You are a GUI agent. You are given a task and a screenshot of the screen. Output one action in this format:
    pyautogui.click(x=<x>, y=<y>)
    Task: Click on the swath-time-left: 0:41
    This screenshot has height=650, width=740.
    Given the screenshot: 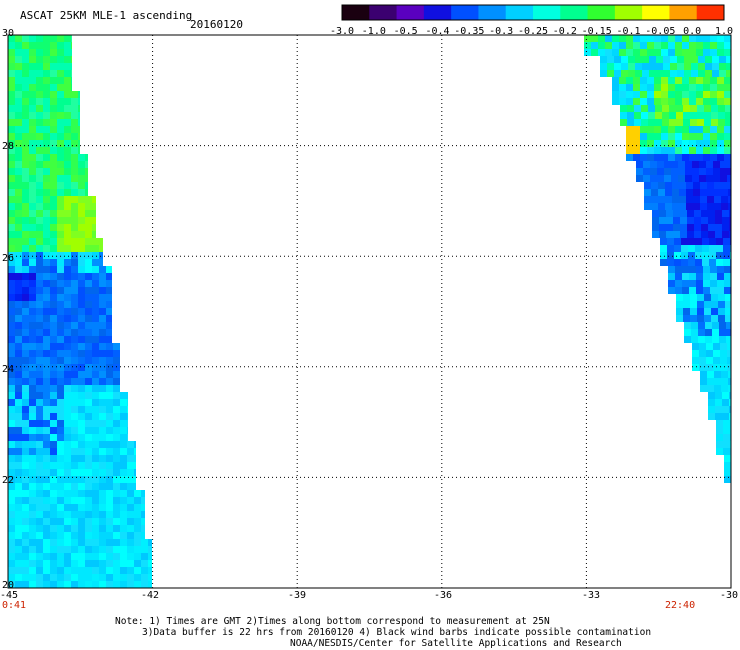 What is the action you would take?
    pyautogui.click(x=14, y=605)
    